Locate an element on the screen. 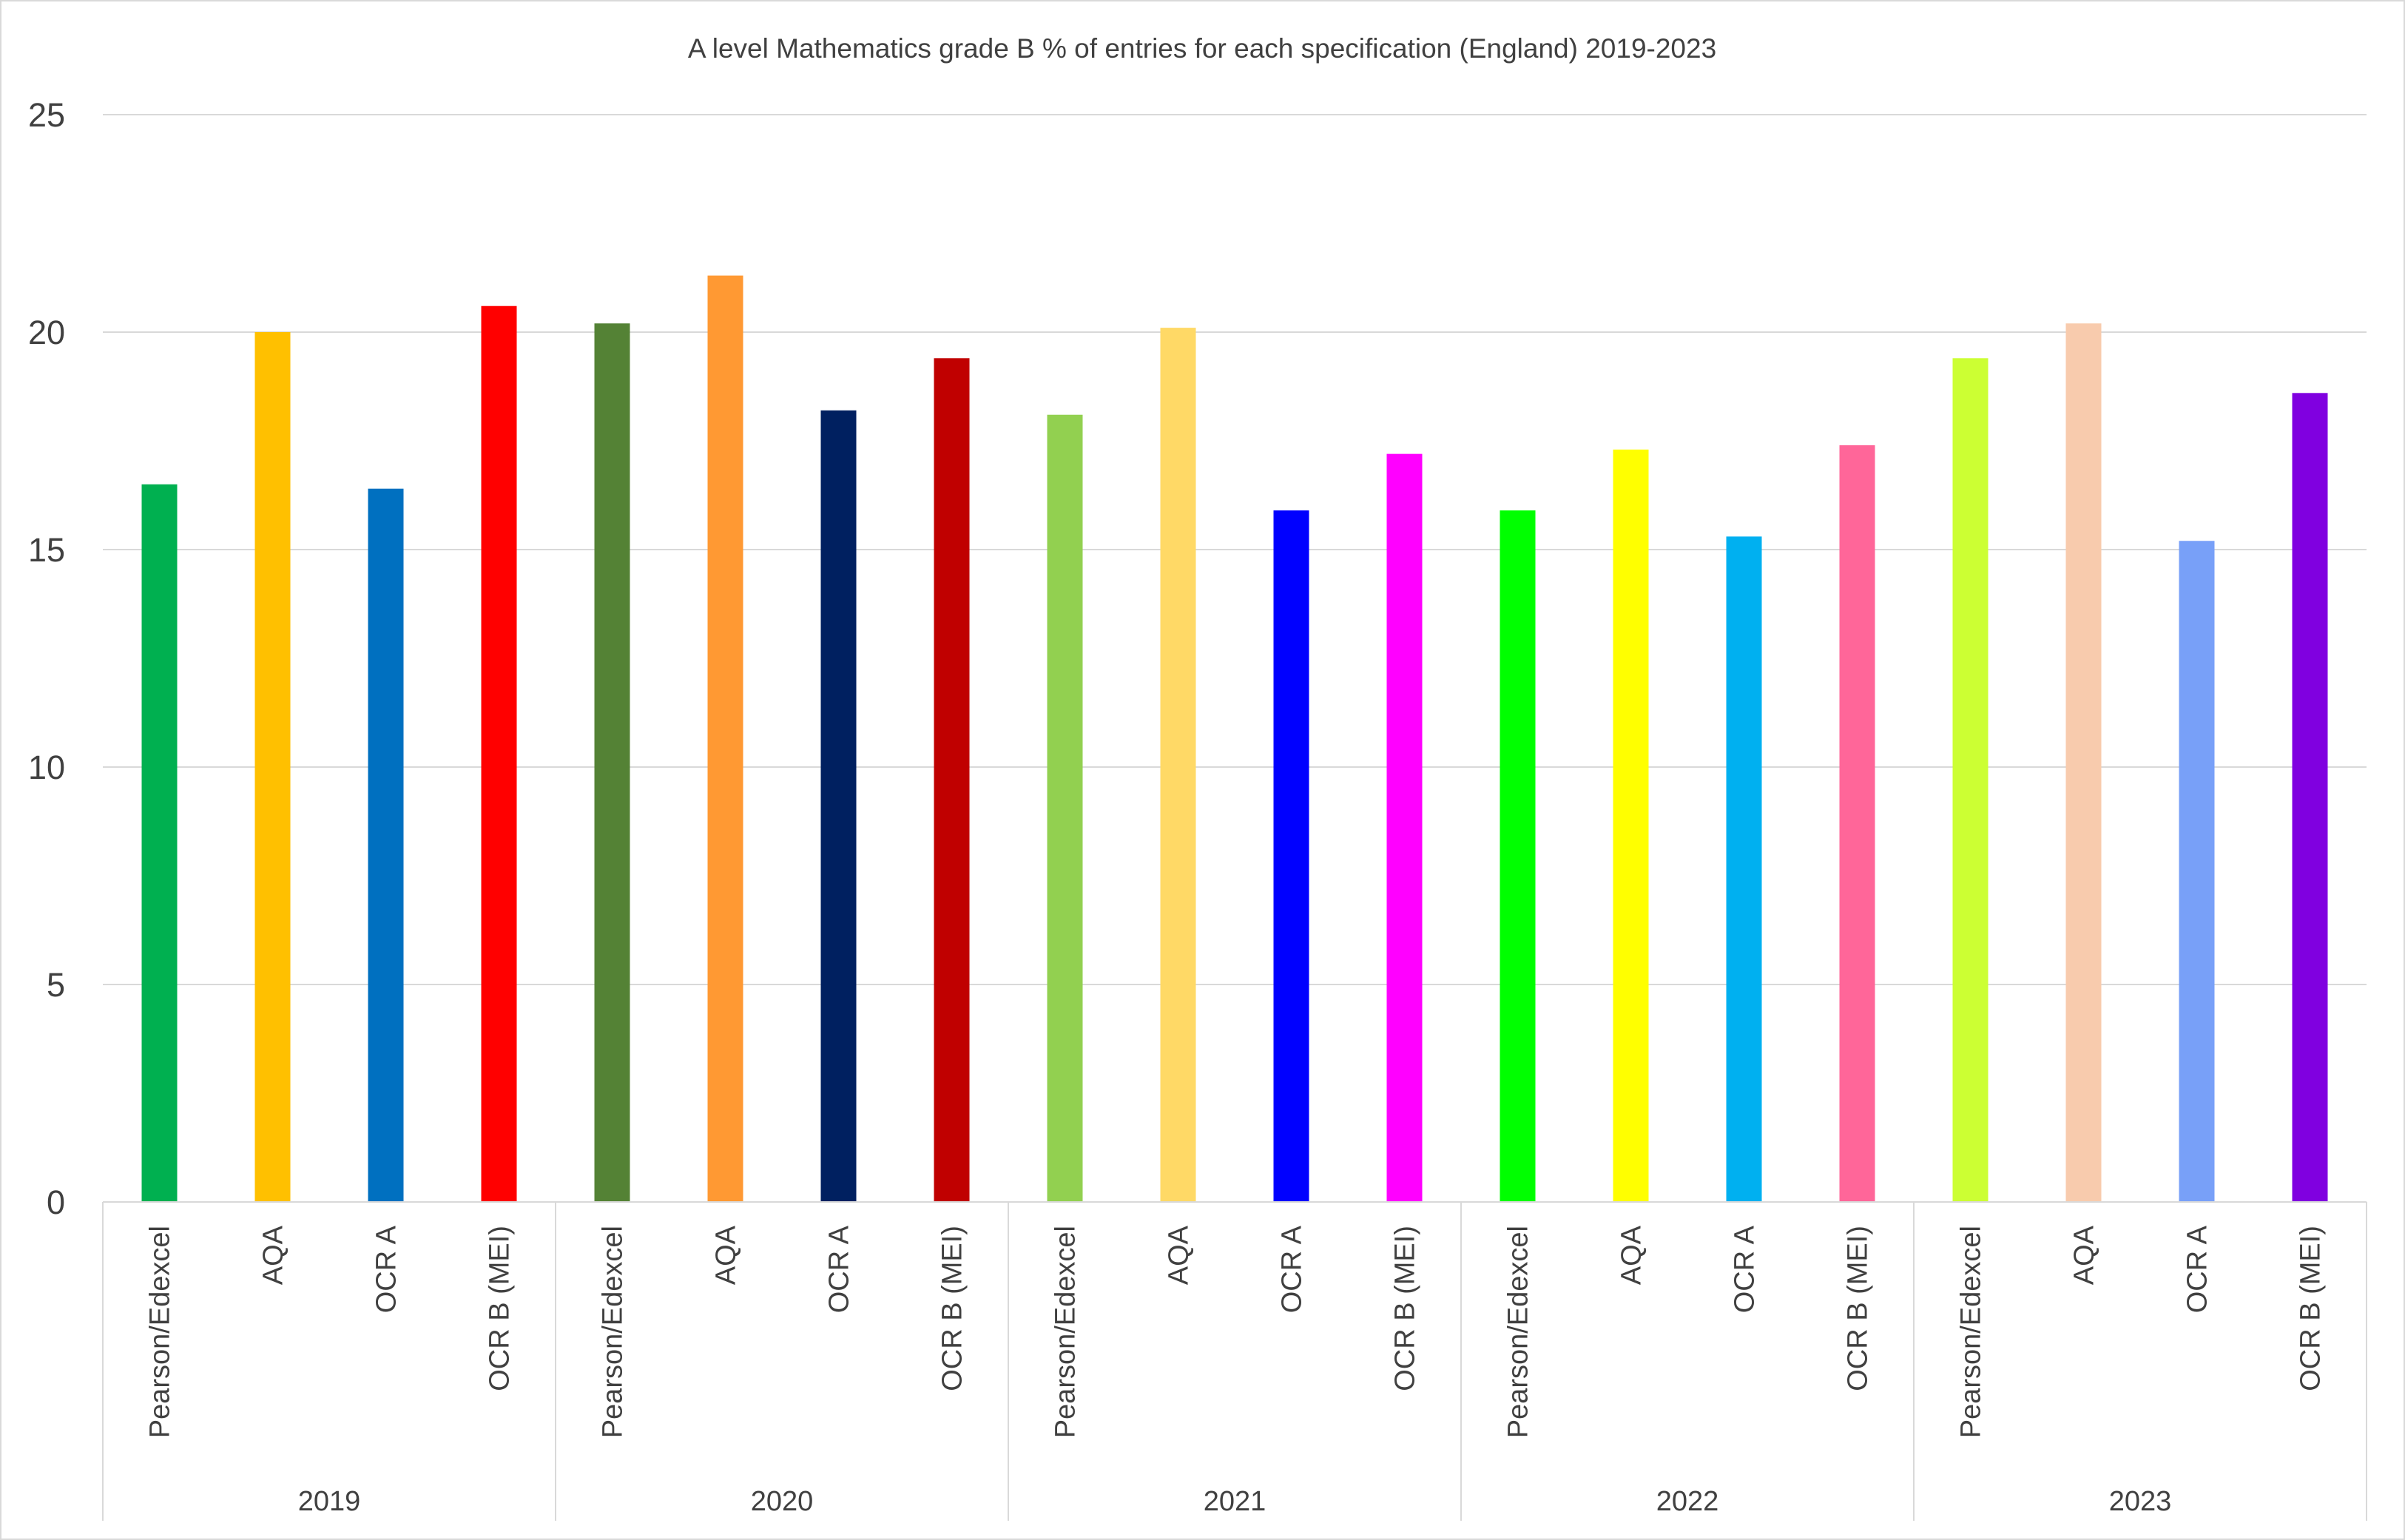 This screenshot has height=1540, width=2405. y-tick-label: 25 is located at coordinates (46, 115).